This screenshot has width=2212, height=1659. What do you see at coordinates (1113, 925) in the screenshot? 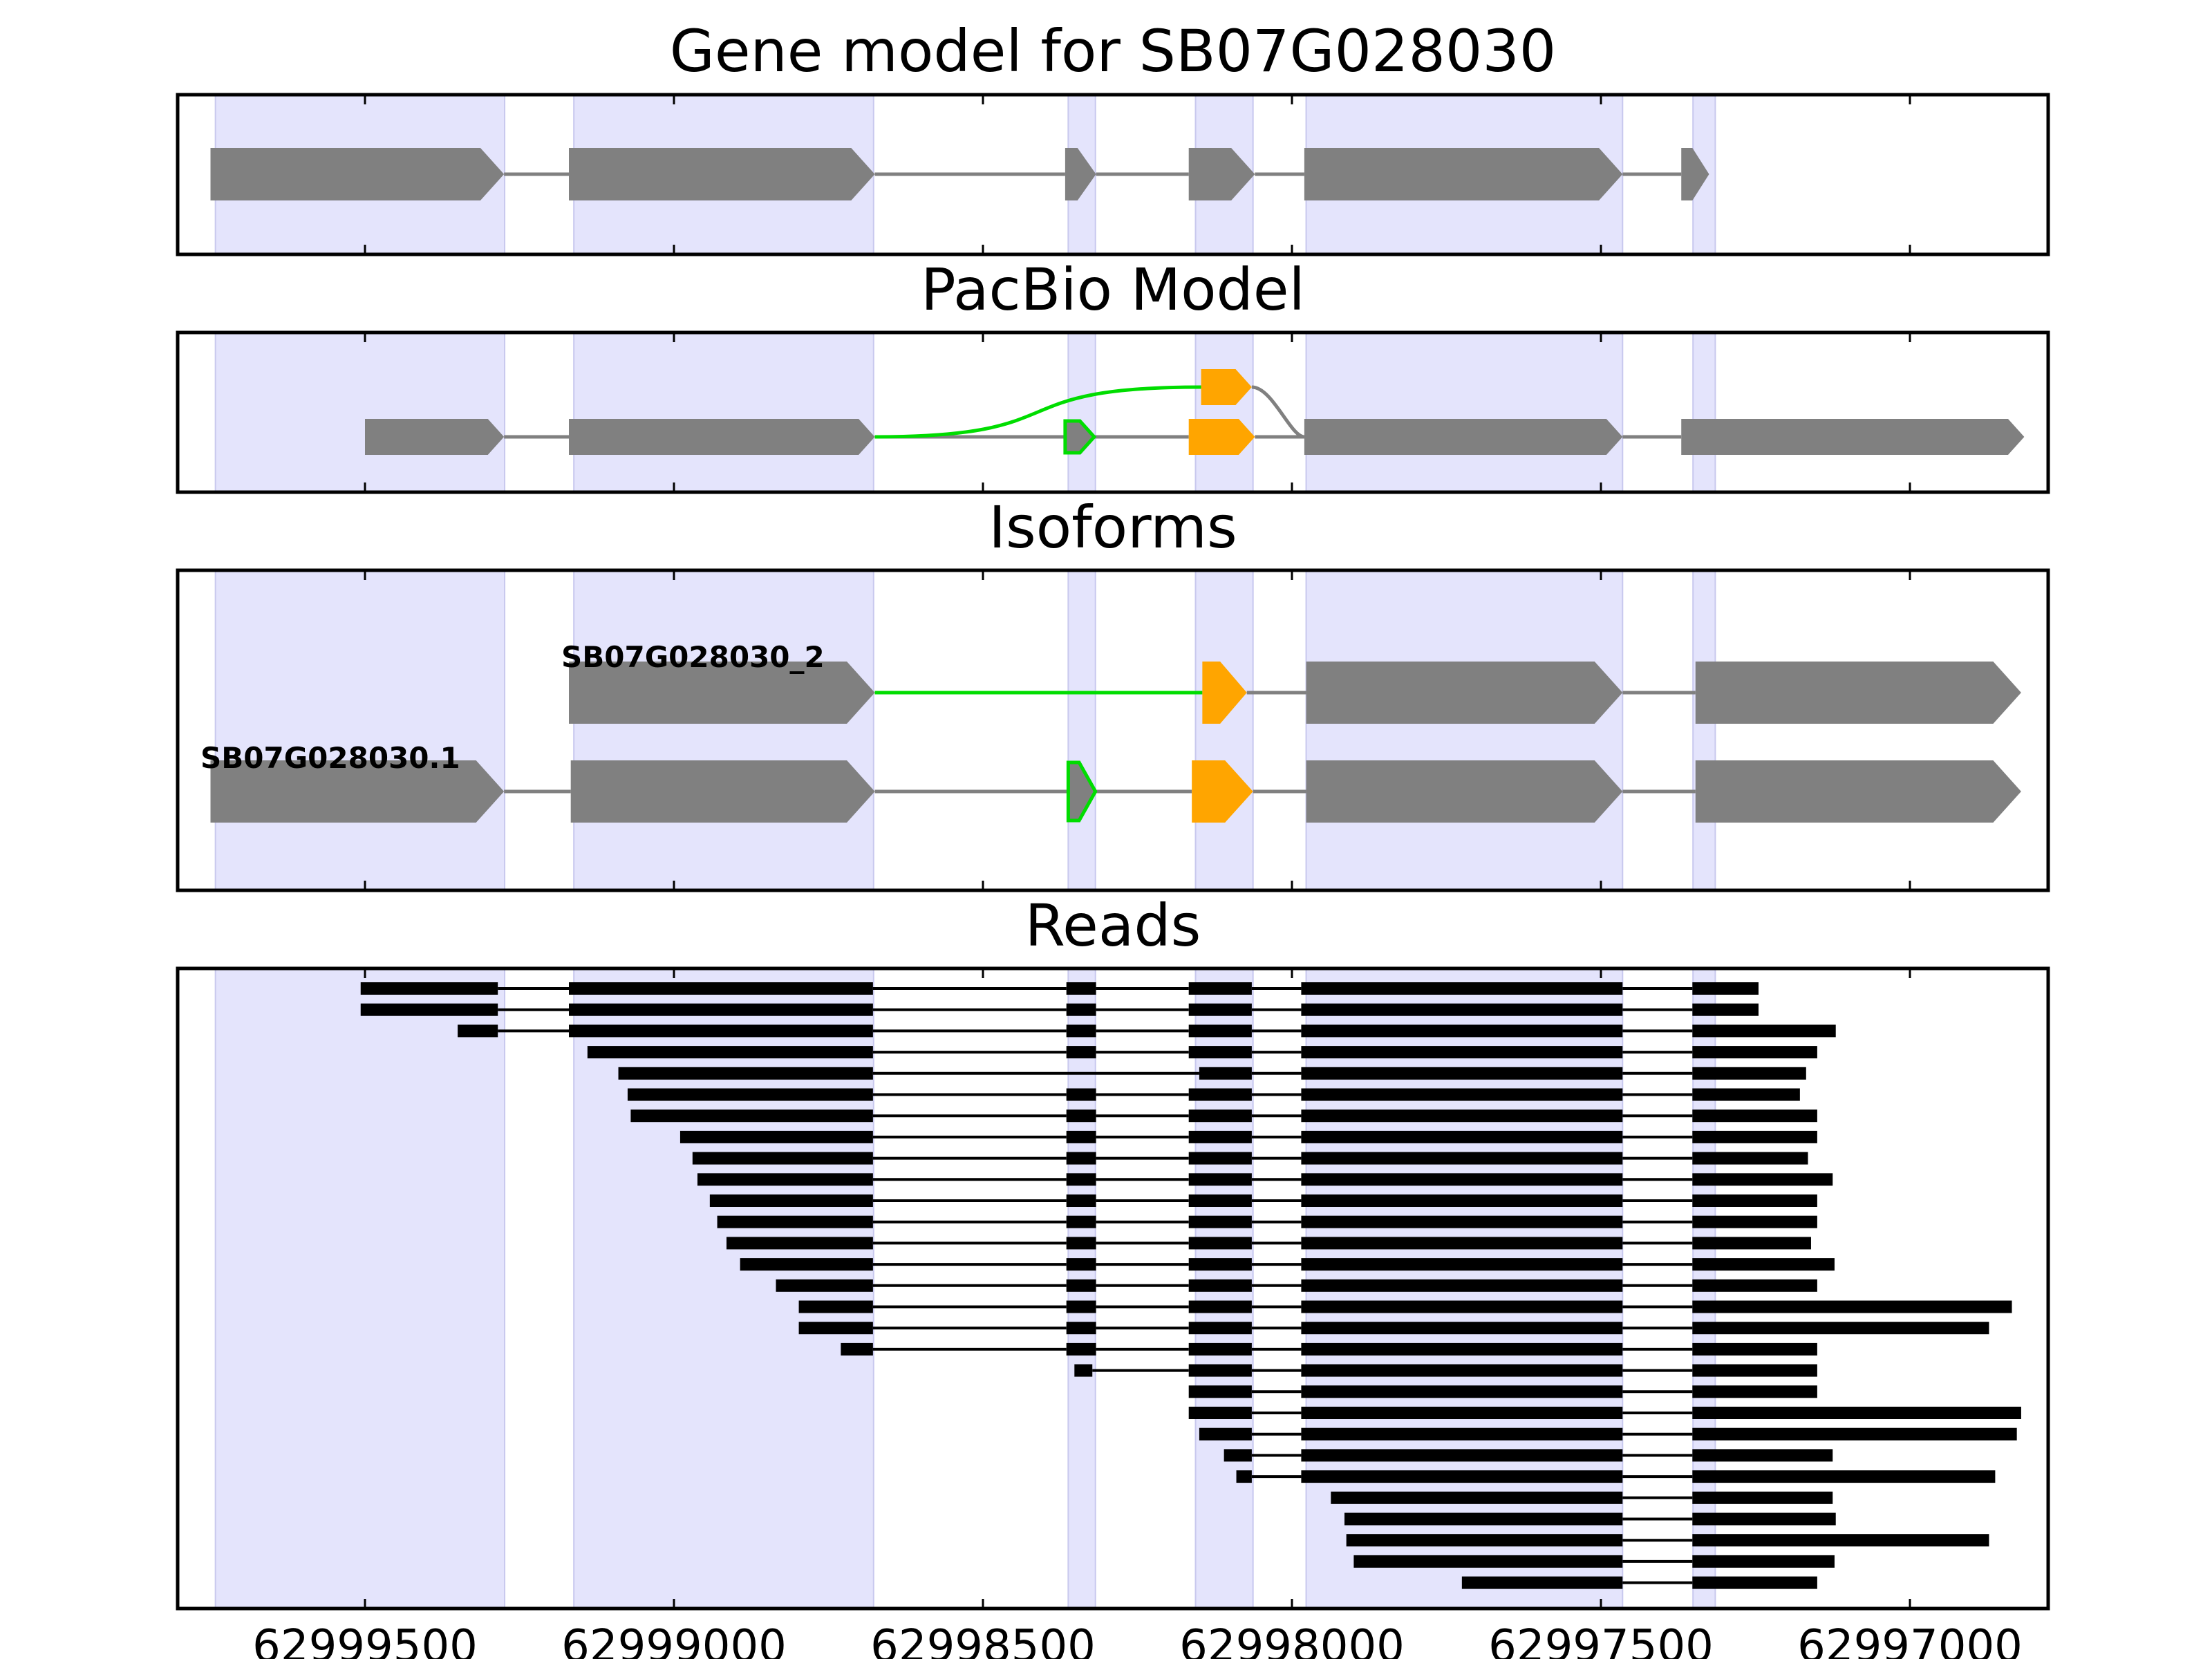
I see `panel-title-reads: Reads` at bounding box center [1113, 925].